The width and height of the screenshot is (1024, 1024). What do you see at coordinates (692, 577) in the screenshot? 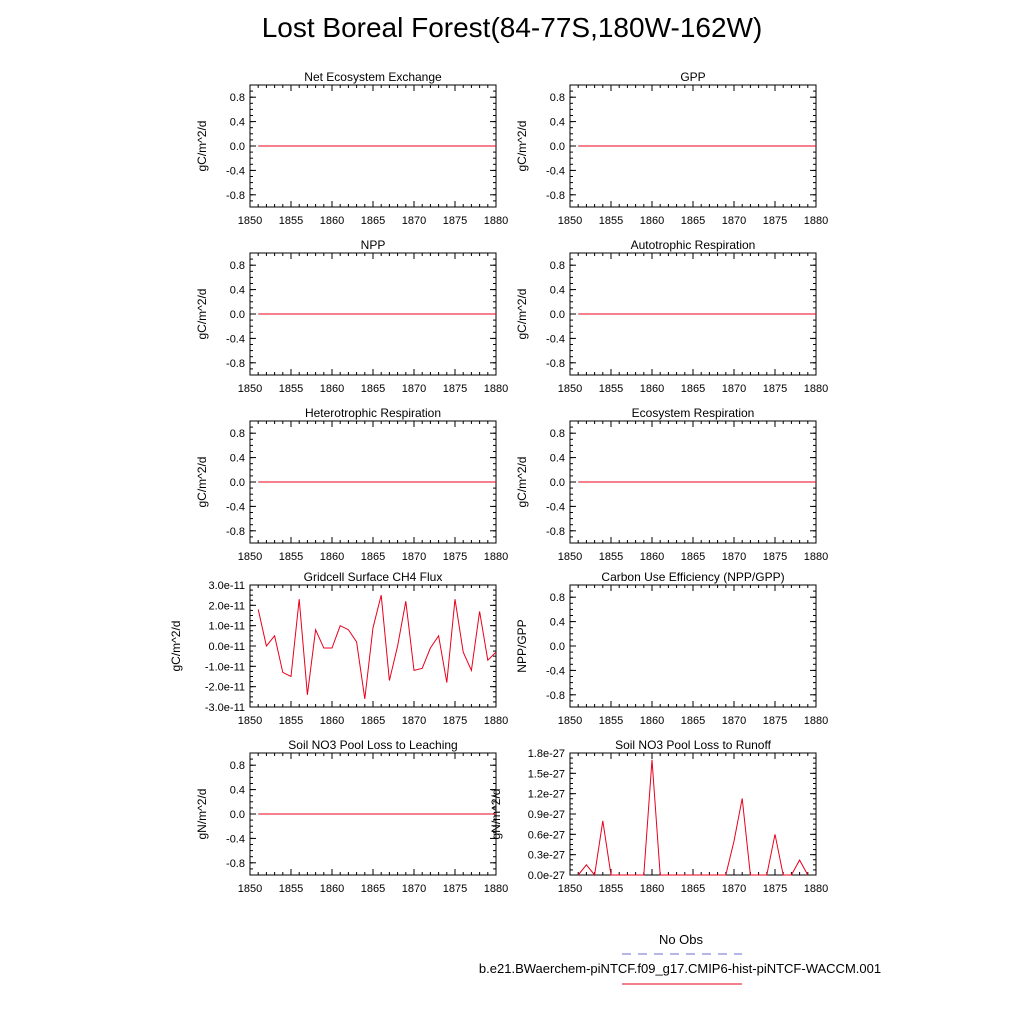
I see `panel-title: Carbon Use Efficiency (NPP/GPP)` at bounding box center [692, 577].